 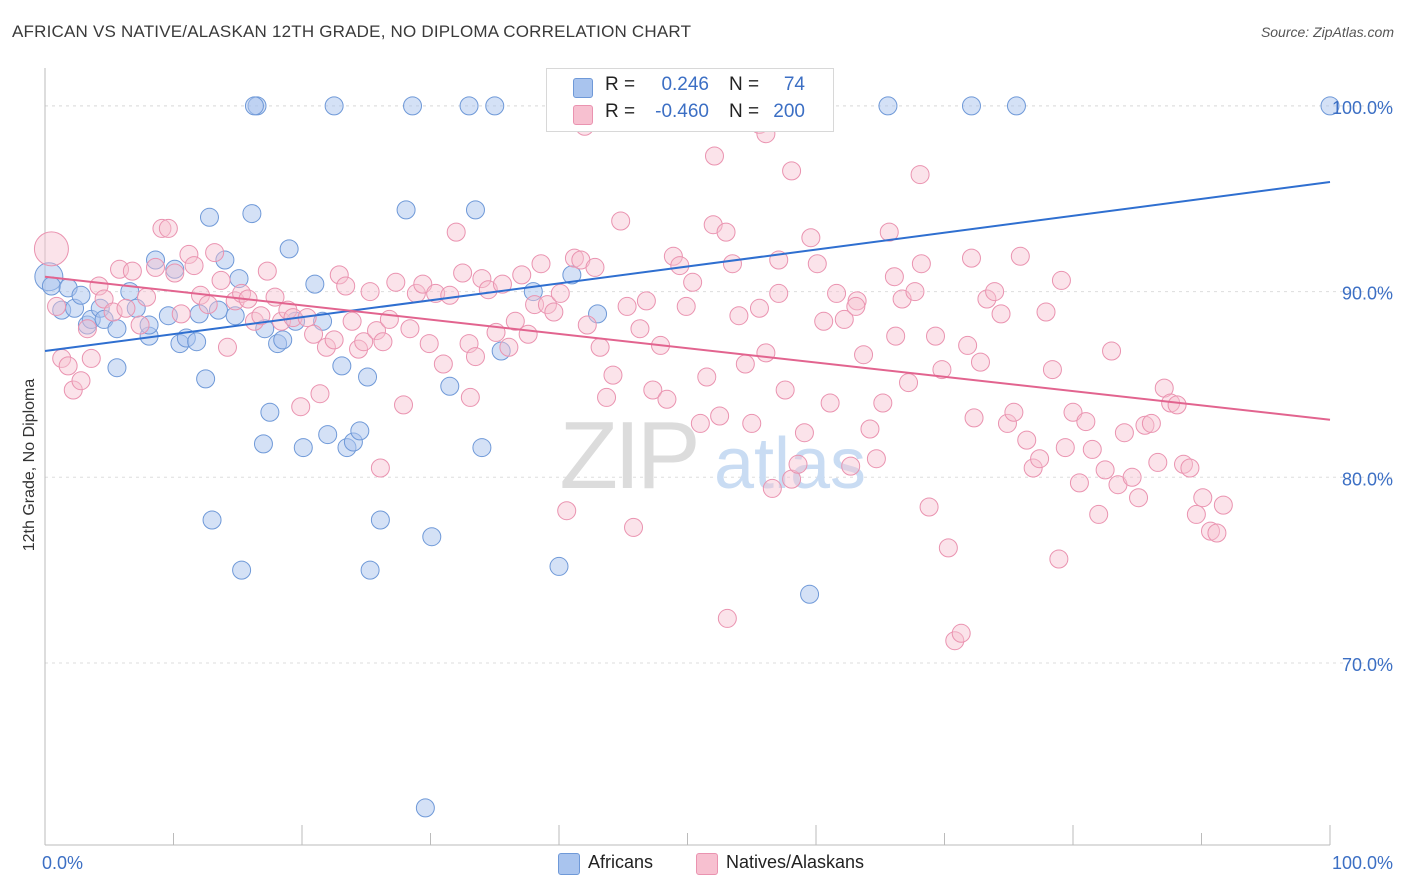 I want to click on legend-n-label: N =, so click(x=744, y=84).